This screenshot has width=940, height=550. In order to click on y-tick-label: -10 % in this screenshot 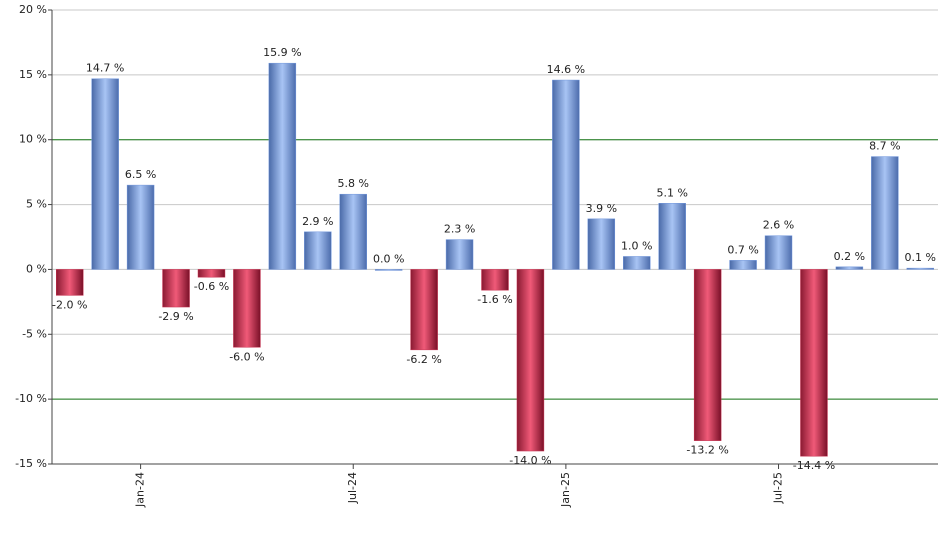, I will do `click(31, 398)`.